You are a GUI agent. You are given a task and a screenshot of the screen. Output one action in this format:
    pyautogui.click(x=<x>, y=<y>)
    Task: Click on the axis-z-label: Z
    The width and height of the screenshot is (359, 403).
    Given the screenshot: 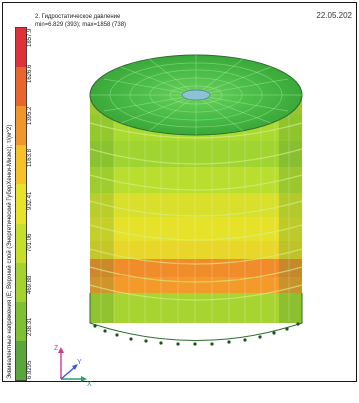 What is the action you would take?
    pyautogui.click(x=56, y=348)
    